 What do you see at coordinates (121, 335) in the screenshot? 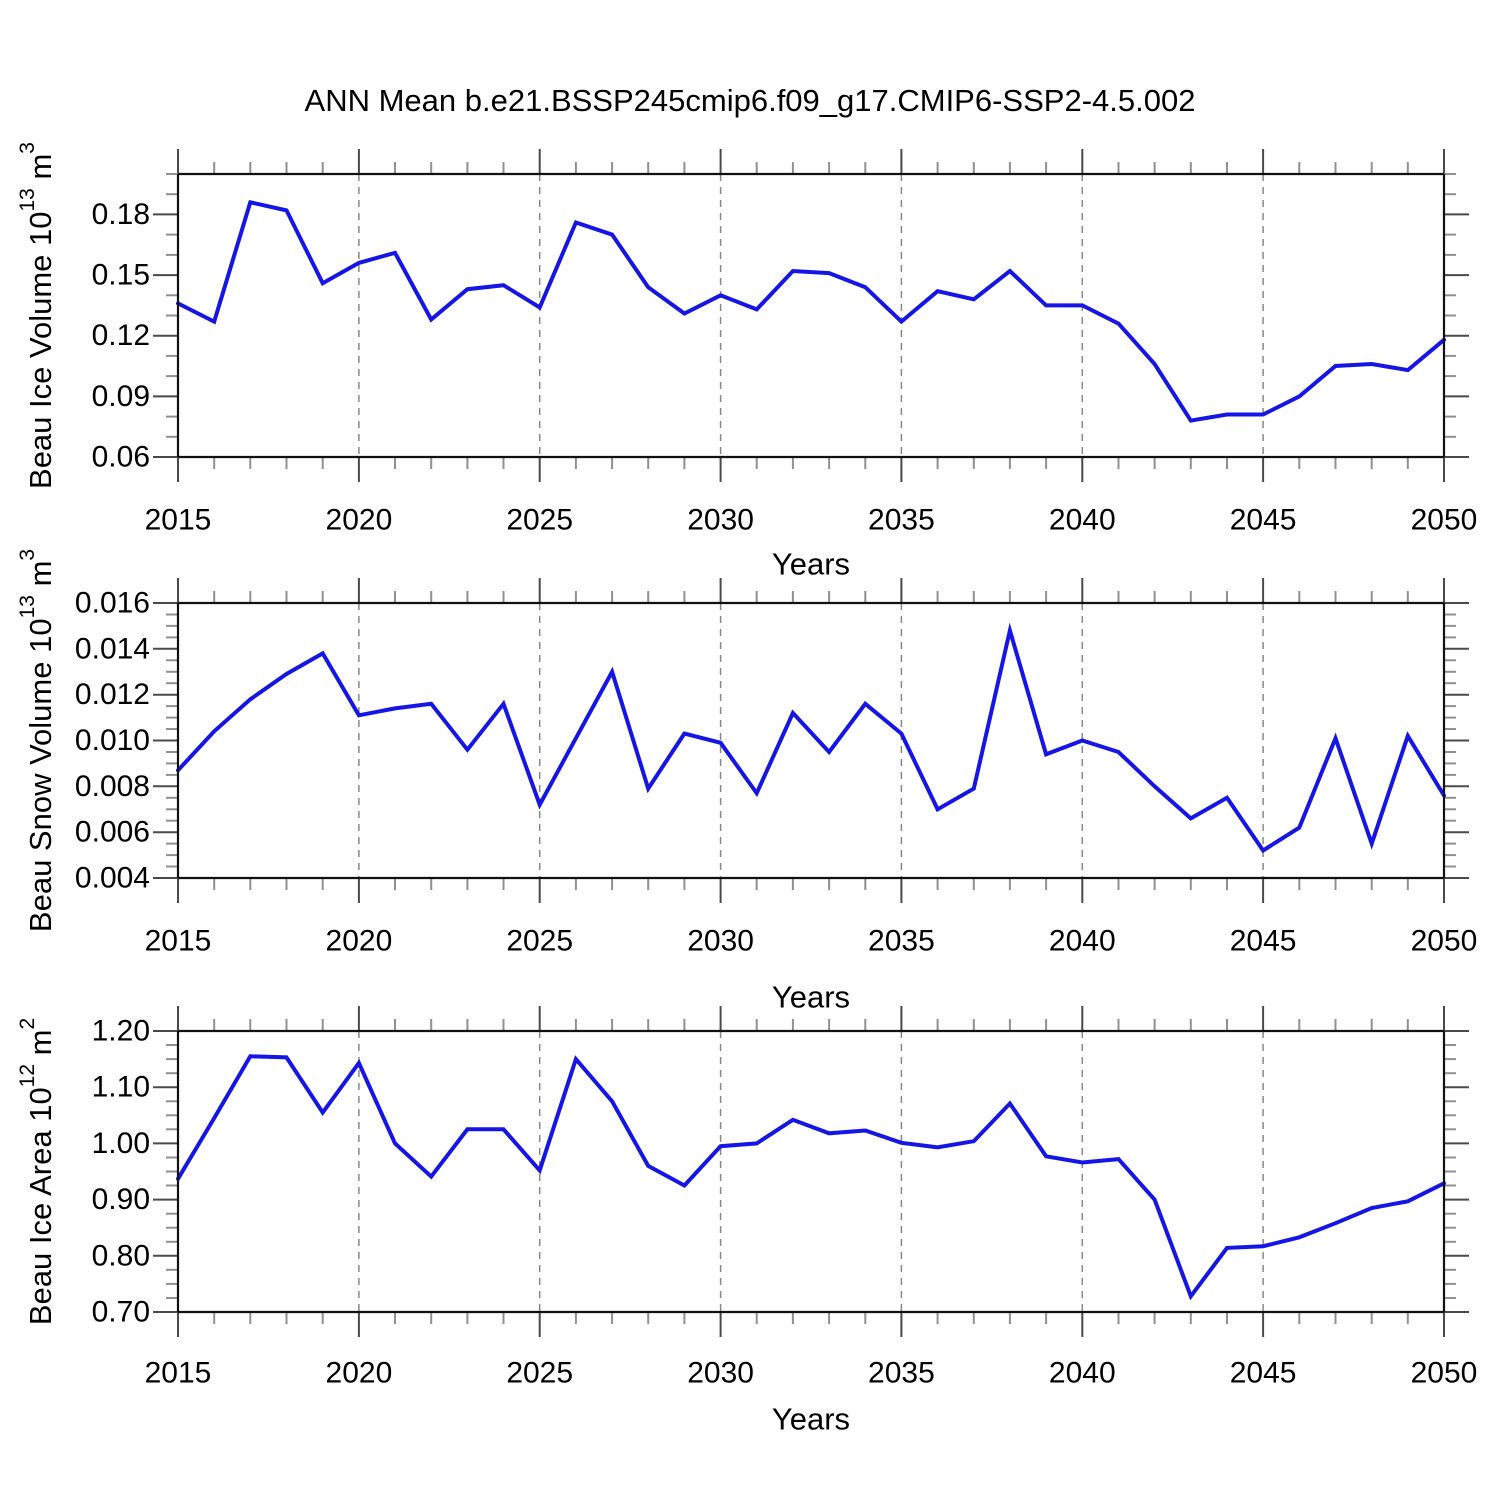
I see `y-tick-label: 0.12` at bounding box center [121, 335].